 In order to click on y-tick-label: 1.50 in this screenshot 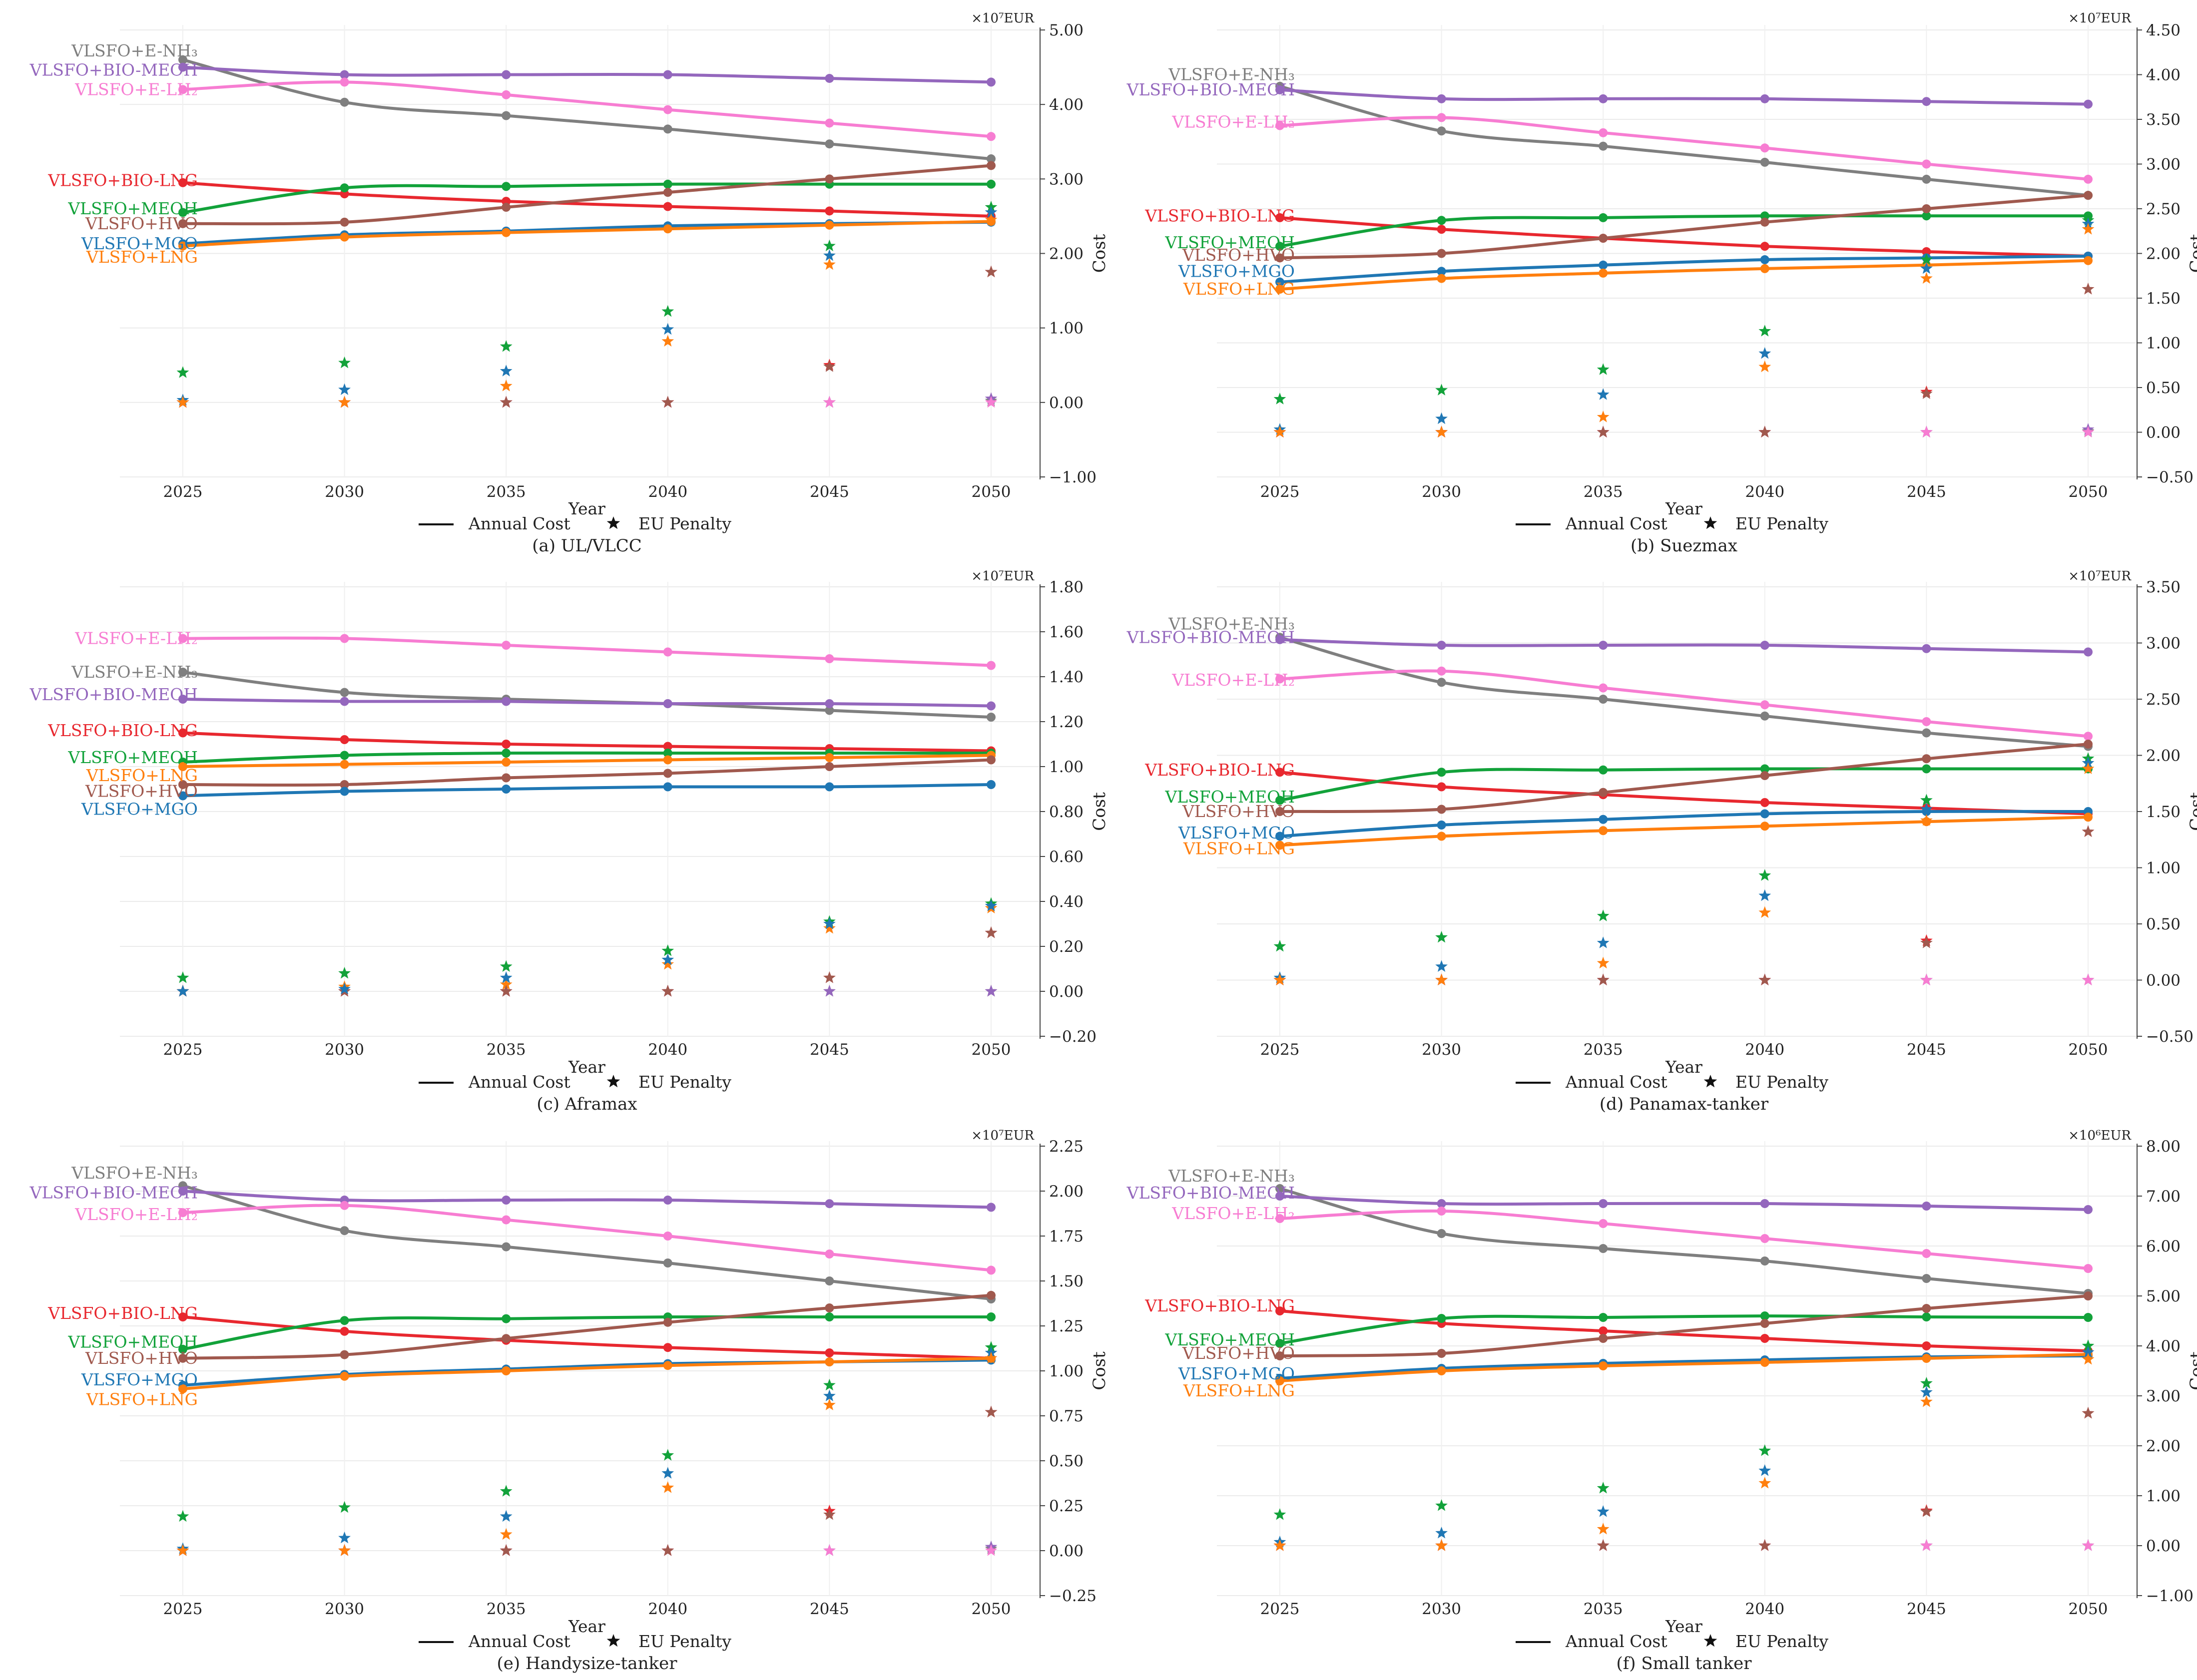, I will do `click(2164, 812)`.